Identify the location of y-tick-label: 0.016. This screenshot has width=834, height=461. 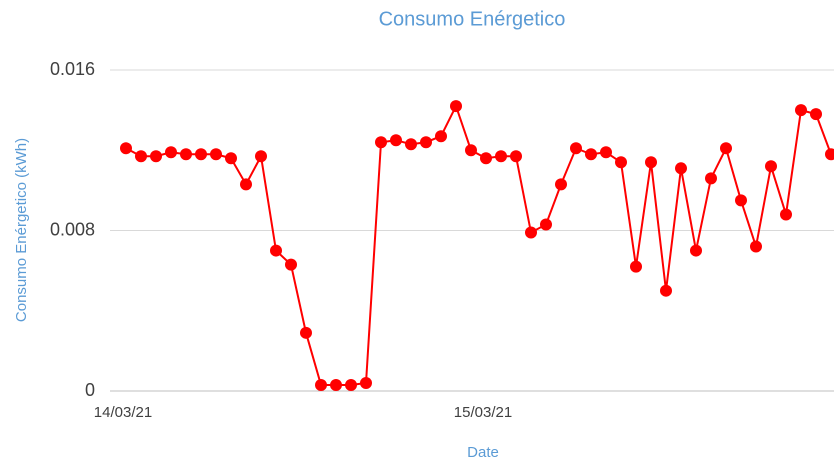
(72, 69).